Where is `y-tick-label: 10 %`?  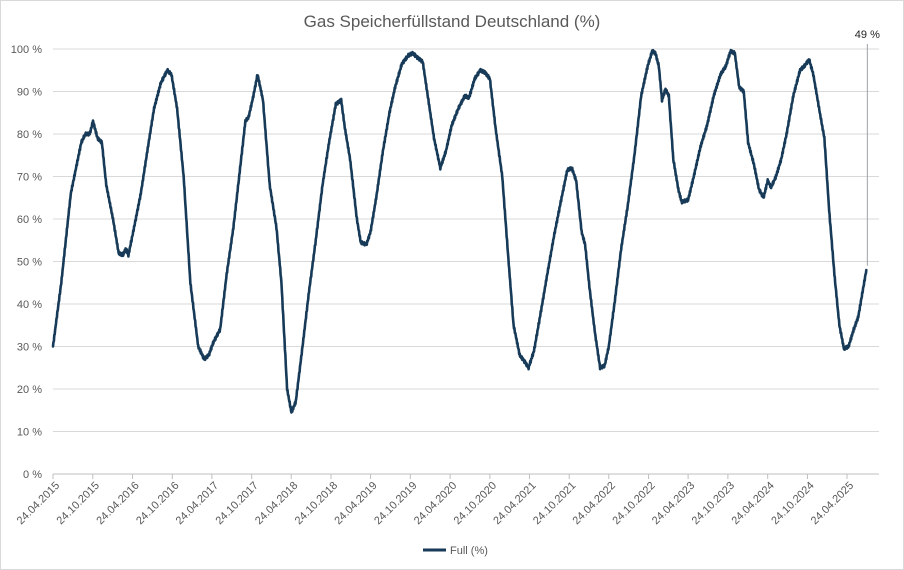
y-tick-label: 10 % is located at coordinates (29, 433).